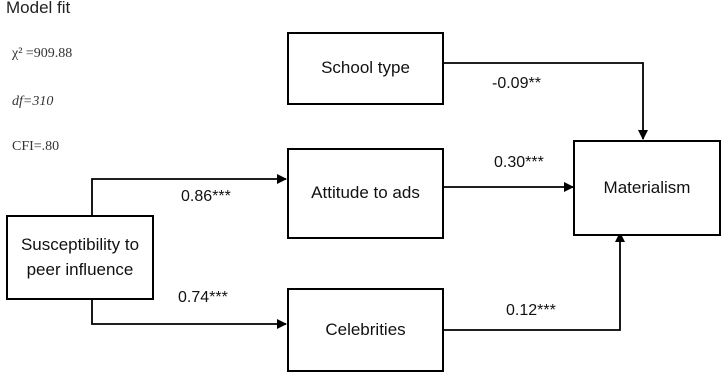  I want to click on node-celebrities: Celebrities, so click(365, 330).